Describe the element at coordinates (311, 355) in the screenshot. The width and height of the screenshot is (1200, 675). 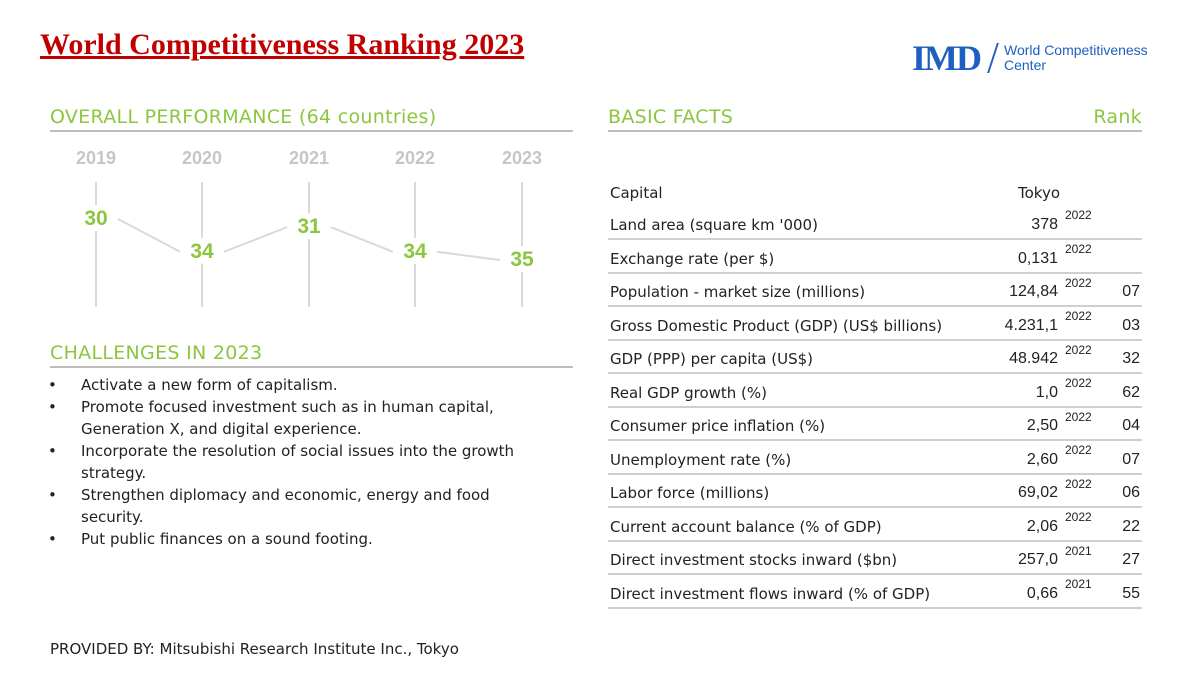
I see `challenges-heading: CHALLENGES IN 2023` at that location.